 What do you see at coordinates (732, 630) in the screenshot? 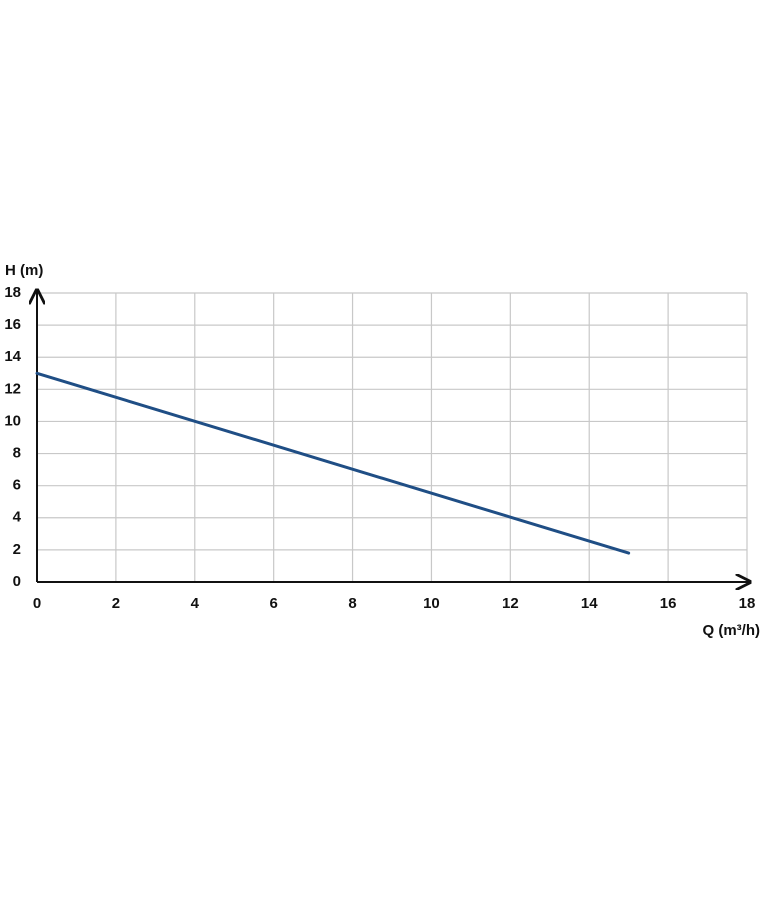
I see `x-axis-label: Q (m³/h)` at bounding box center [732, 630].